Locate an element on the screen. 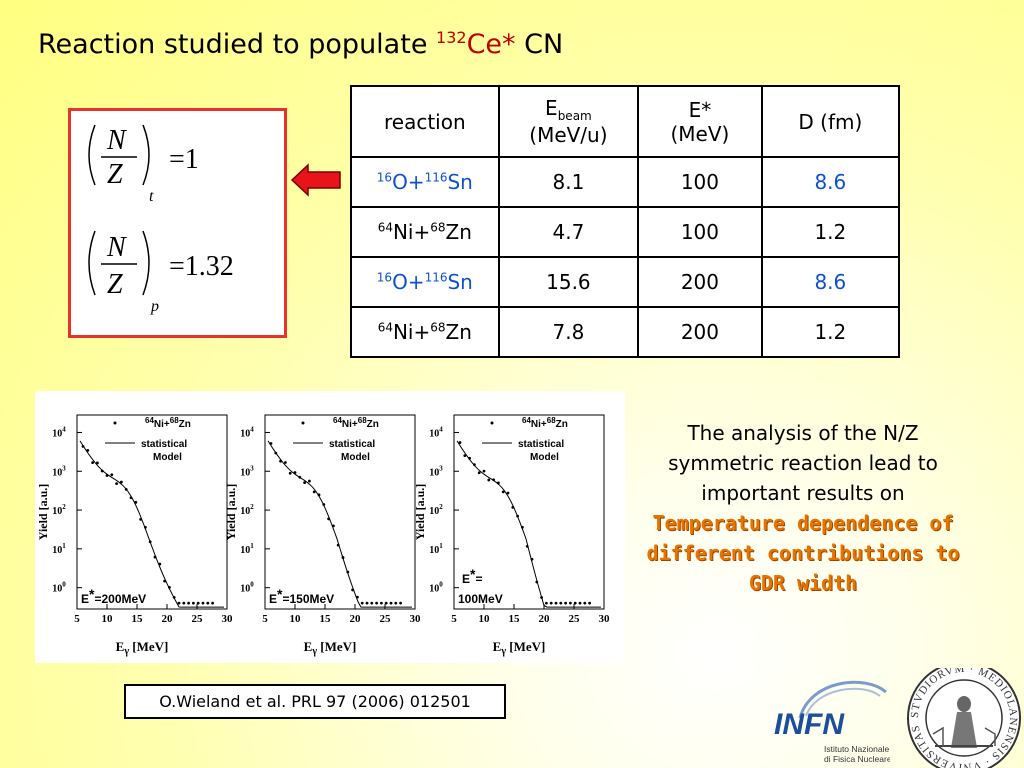 The height and width of the screenshot is (768, 1024). equations-svg: N Z t =1 N Z p =1.32 is located at coordinates (161, 219).